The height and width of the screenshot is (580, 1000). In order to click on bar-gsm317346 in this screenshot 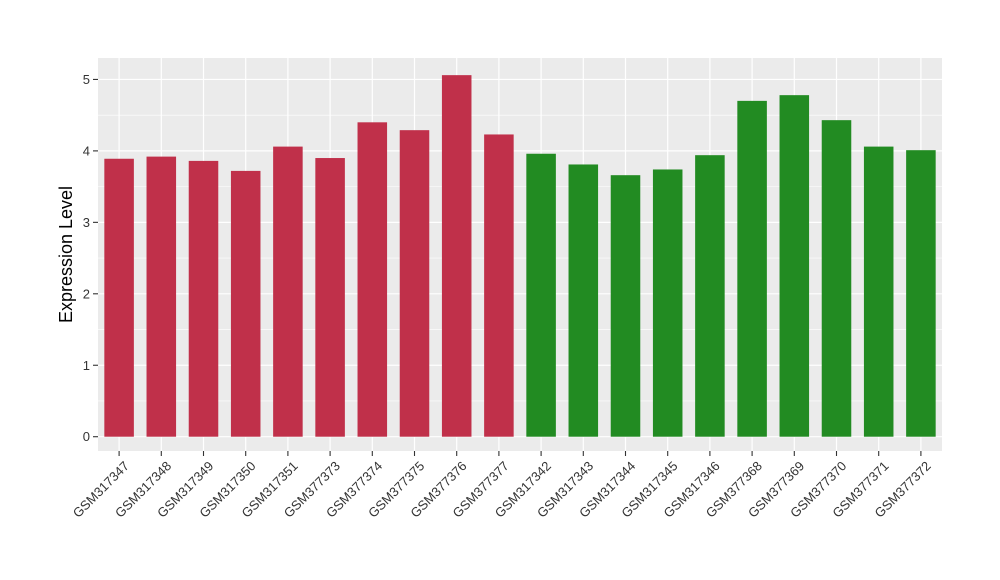, I will do `click(710, 296)`.